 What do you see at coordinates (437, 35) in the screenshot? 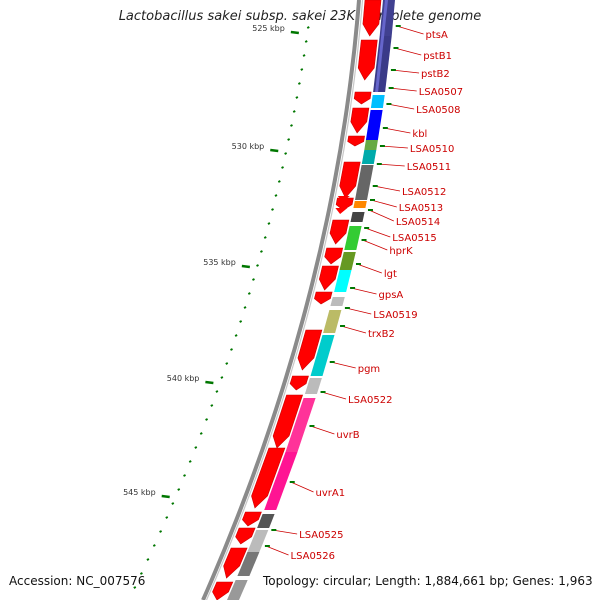
I see `gene-label: ptsA` at bounding box center [437, 35].